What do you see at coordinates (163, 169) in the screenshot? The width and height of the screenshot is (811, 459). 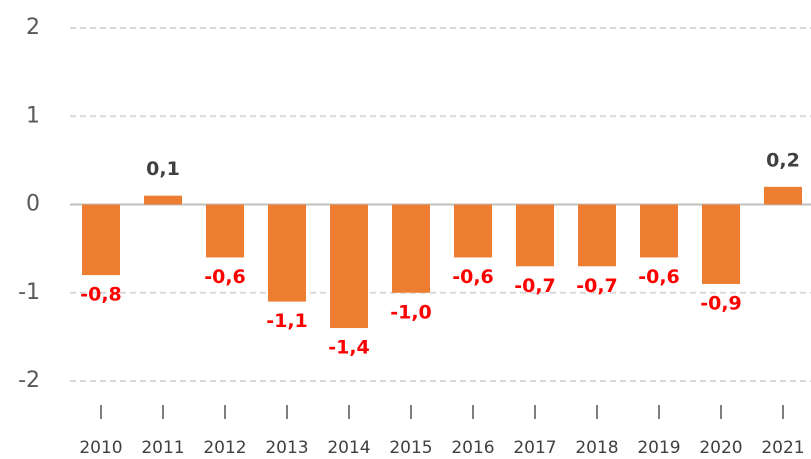 I see `value-label: 0,1` at bounding box center [163, 169].